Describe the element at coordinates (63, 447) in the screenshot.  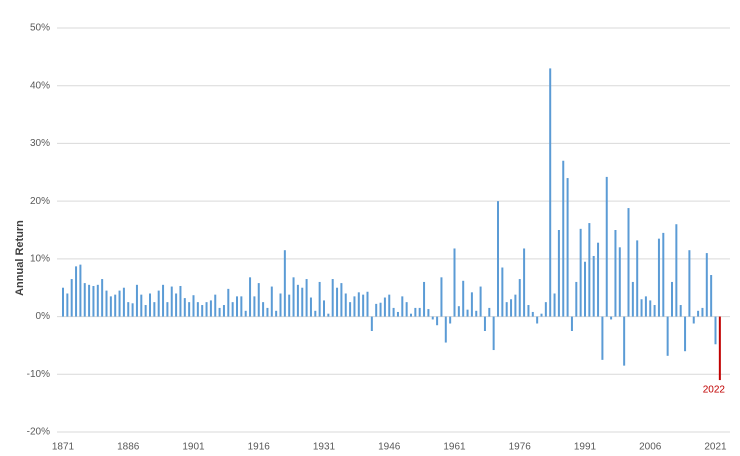
I see `x-tick-label: 1871` at that location.